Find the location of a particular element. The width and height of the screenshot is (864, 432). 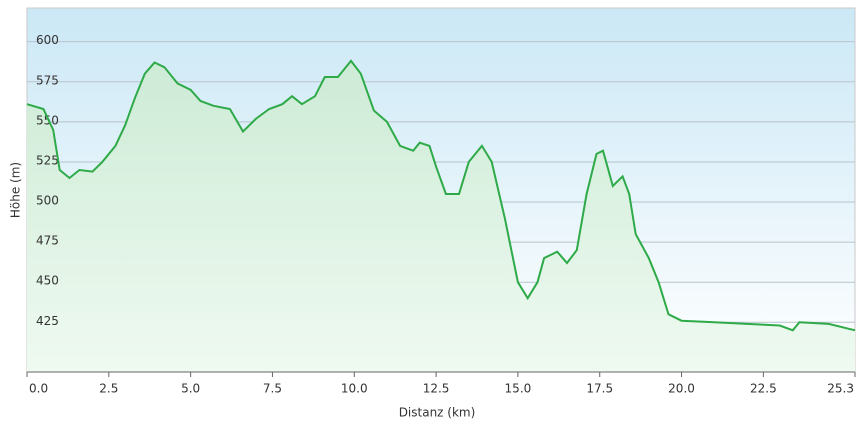

x-tick-label: 0.0 is located at coordinates (38, 389).